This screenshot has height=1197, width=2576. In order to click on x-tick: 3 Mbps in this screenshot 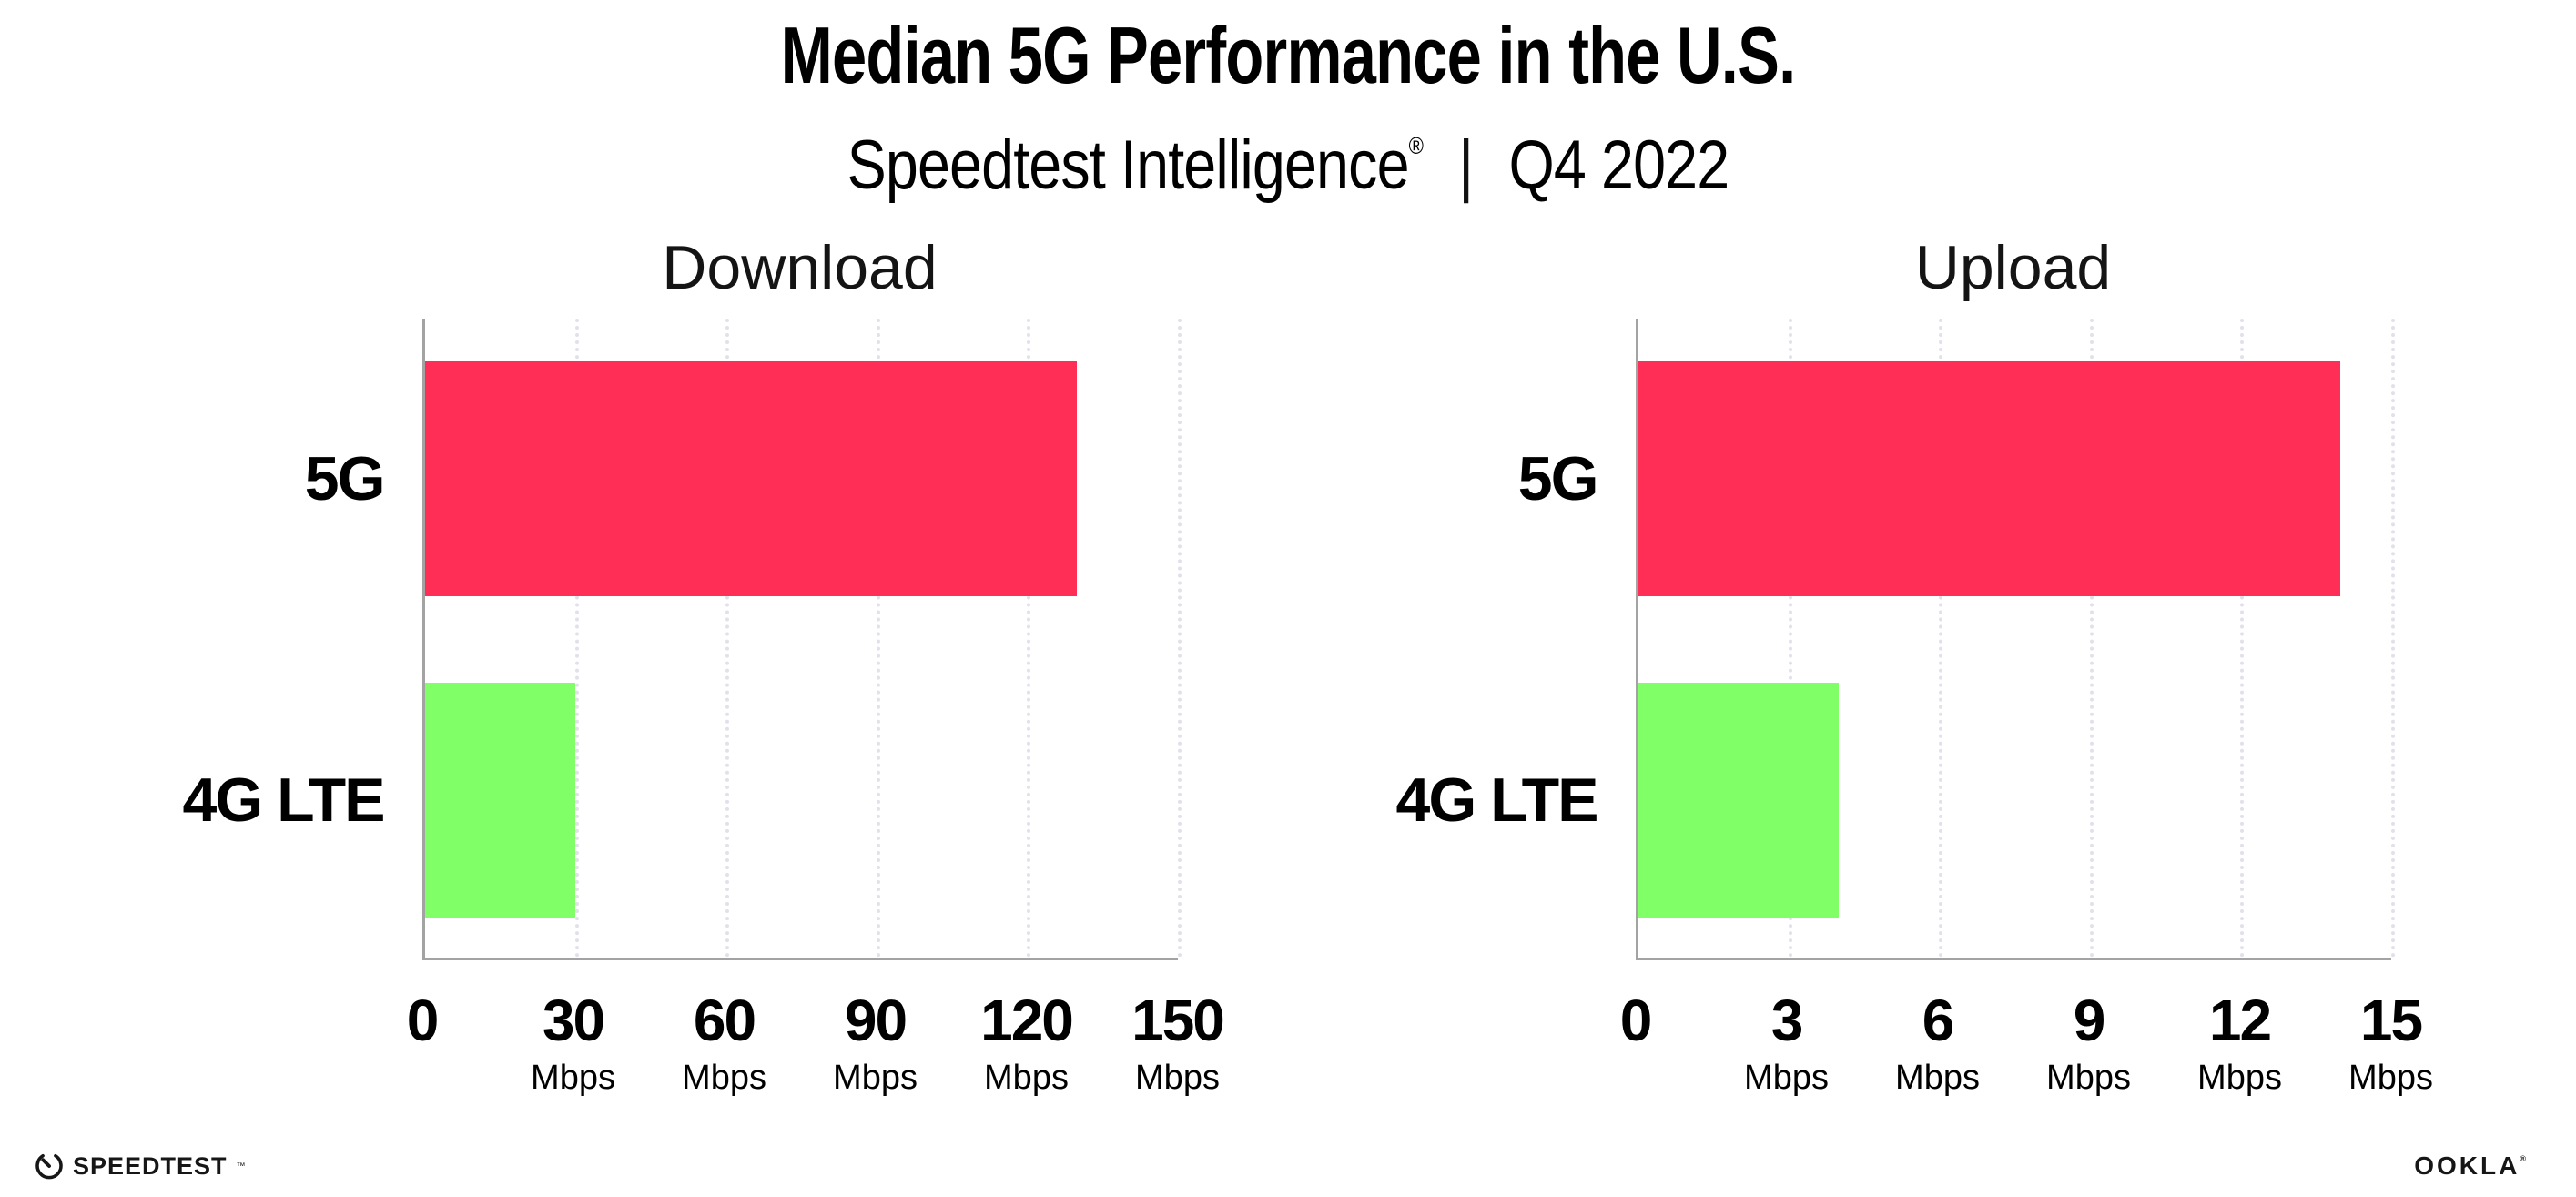, I will do `click(1786, 1043)`.